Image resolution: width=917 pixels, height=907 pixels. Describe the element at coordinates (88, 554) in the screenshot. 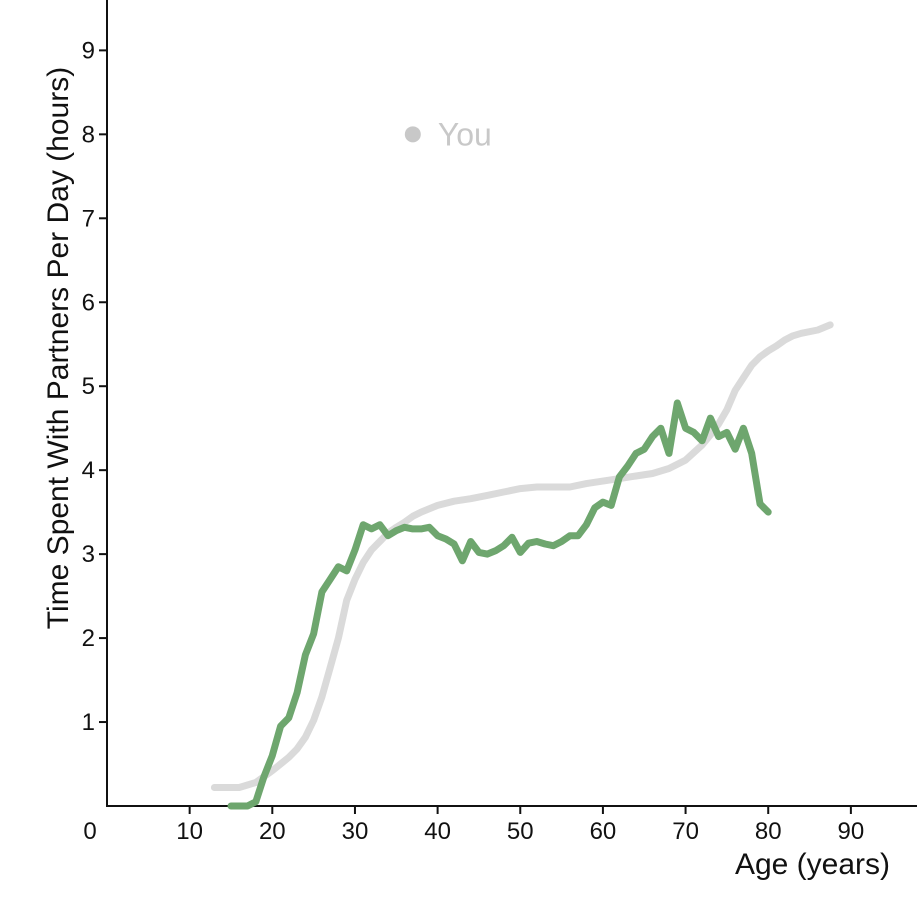

I see `y-tick-label: 3` at that location.